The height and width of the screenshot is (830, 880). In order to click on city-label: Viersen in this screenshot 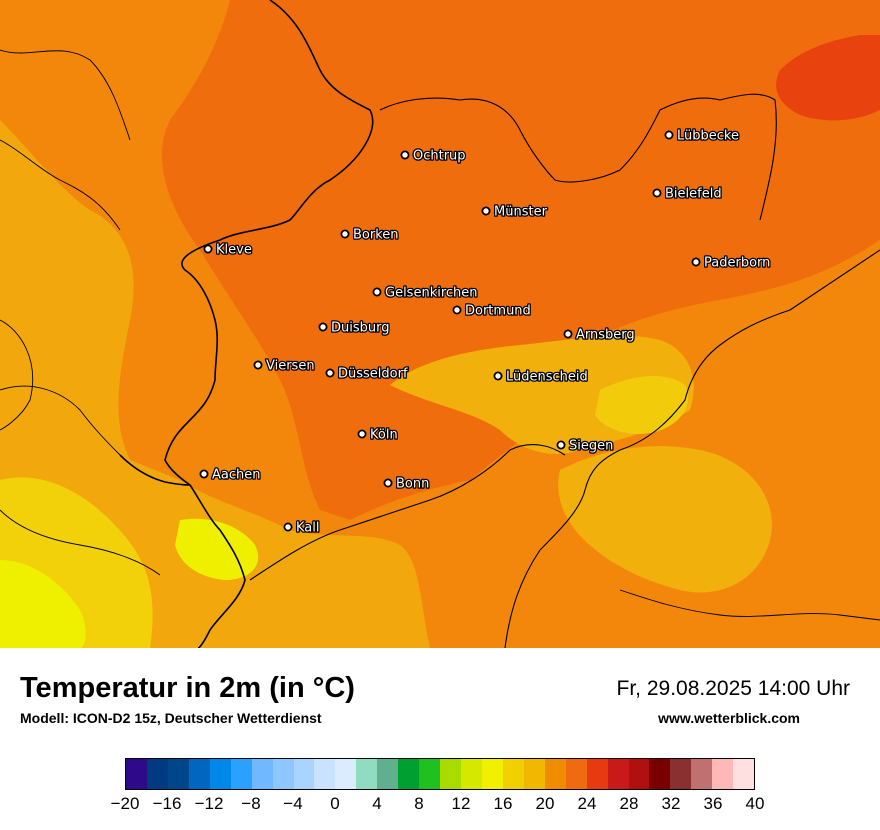, I will do `click(290, 366)`.